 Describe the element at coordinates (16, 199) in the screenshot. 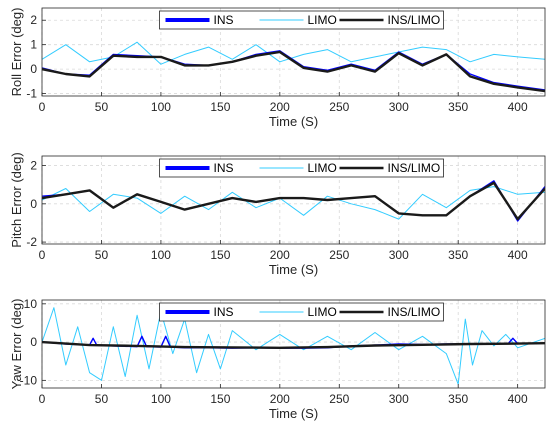

I see `y-axis-label: Pitch Error (deg)` at that location.